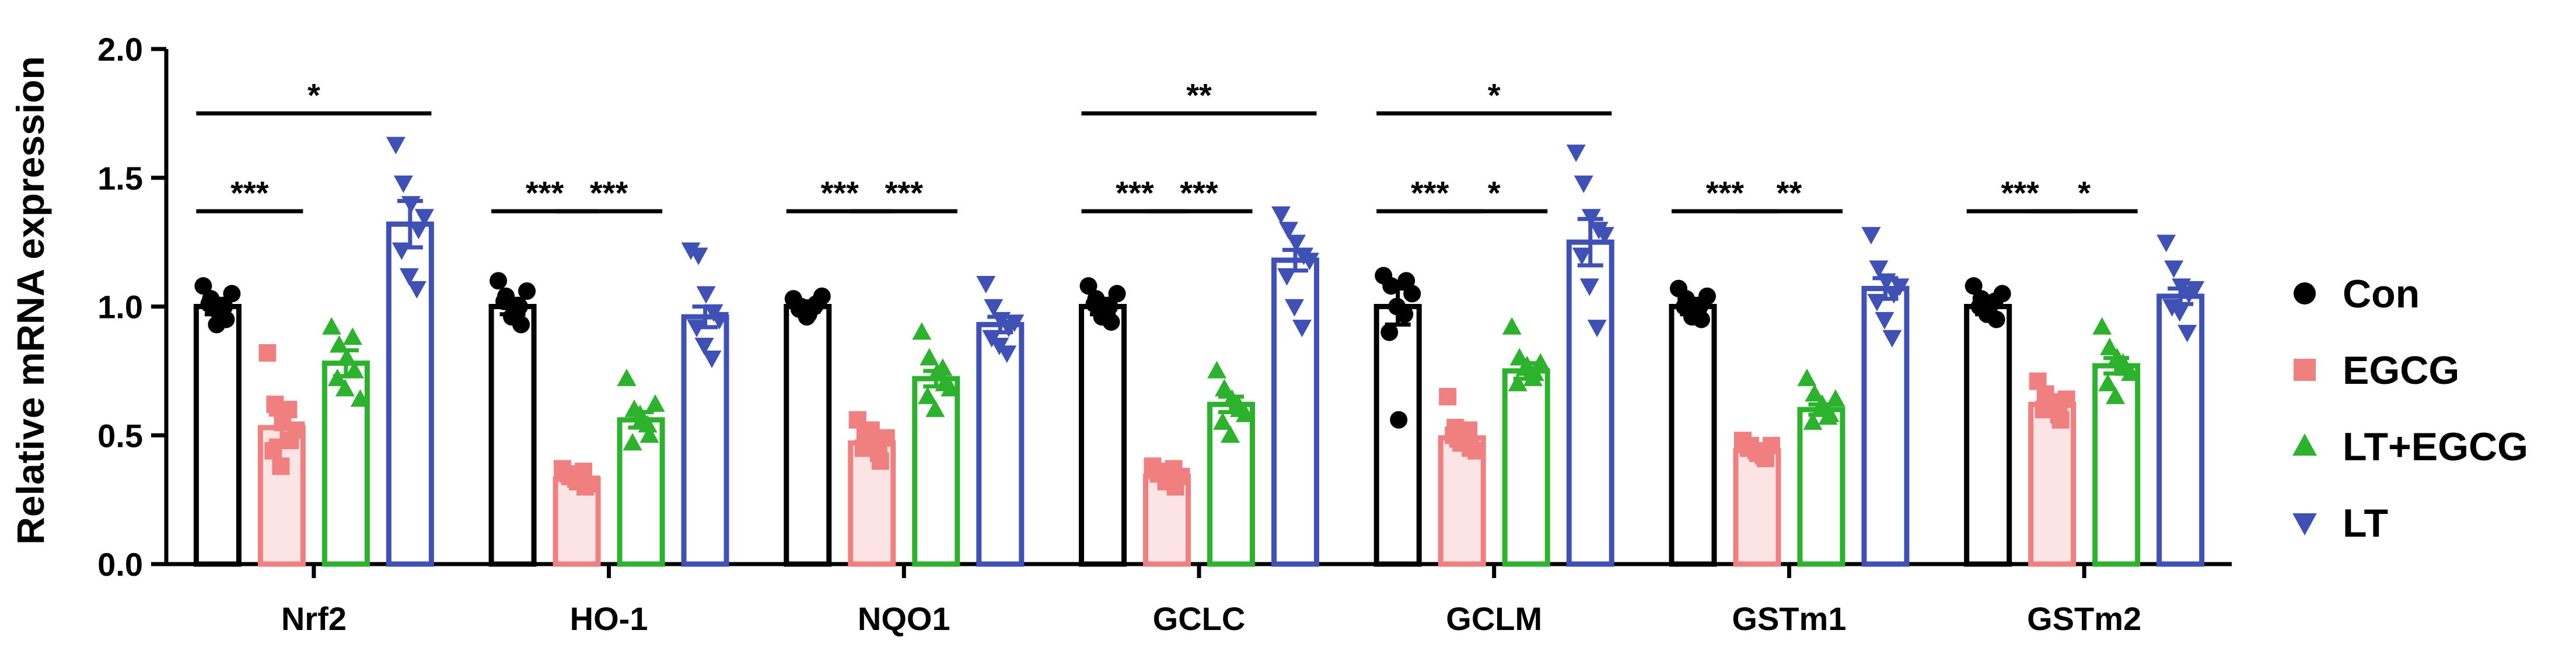 This screenshot has width=2576, height=651. Describe the element at coordinates (2084, 618) in the screenshot. I see `category-label: GSTm2` at that location.